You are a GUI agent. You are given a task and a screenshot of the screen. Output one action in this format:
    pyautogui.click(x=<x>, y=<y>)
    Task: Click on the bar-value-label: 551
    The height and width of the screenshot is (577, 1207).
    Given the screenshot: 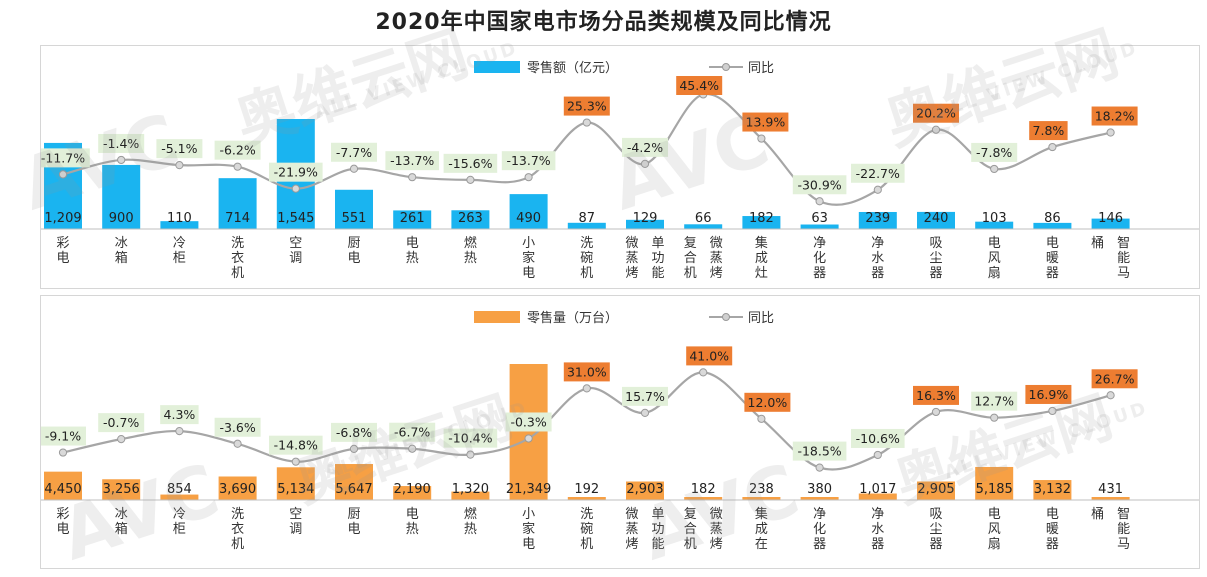 What is the action you would take?
    pyautogui.click(x=354, y=218)
    